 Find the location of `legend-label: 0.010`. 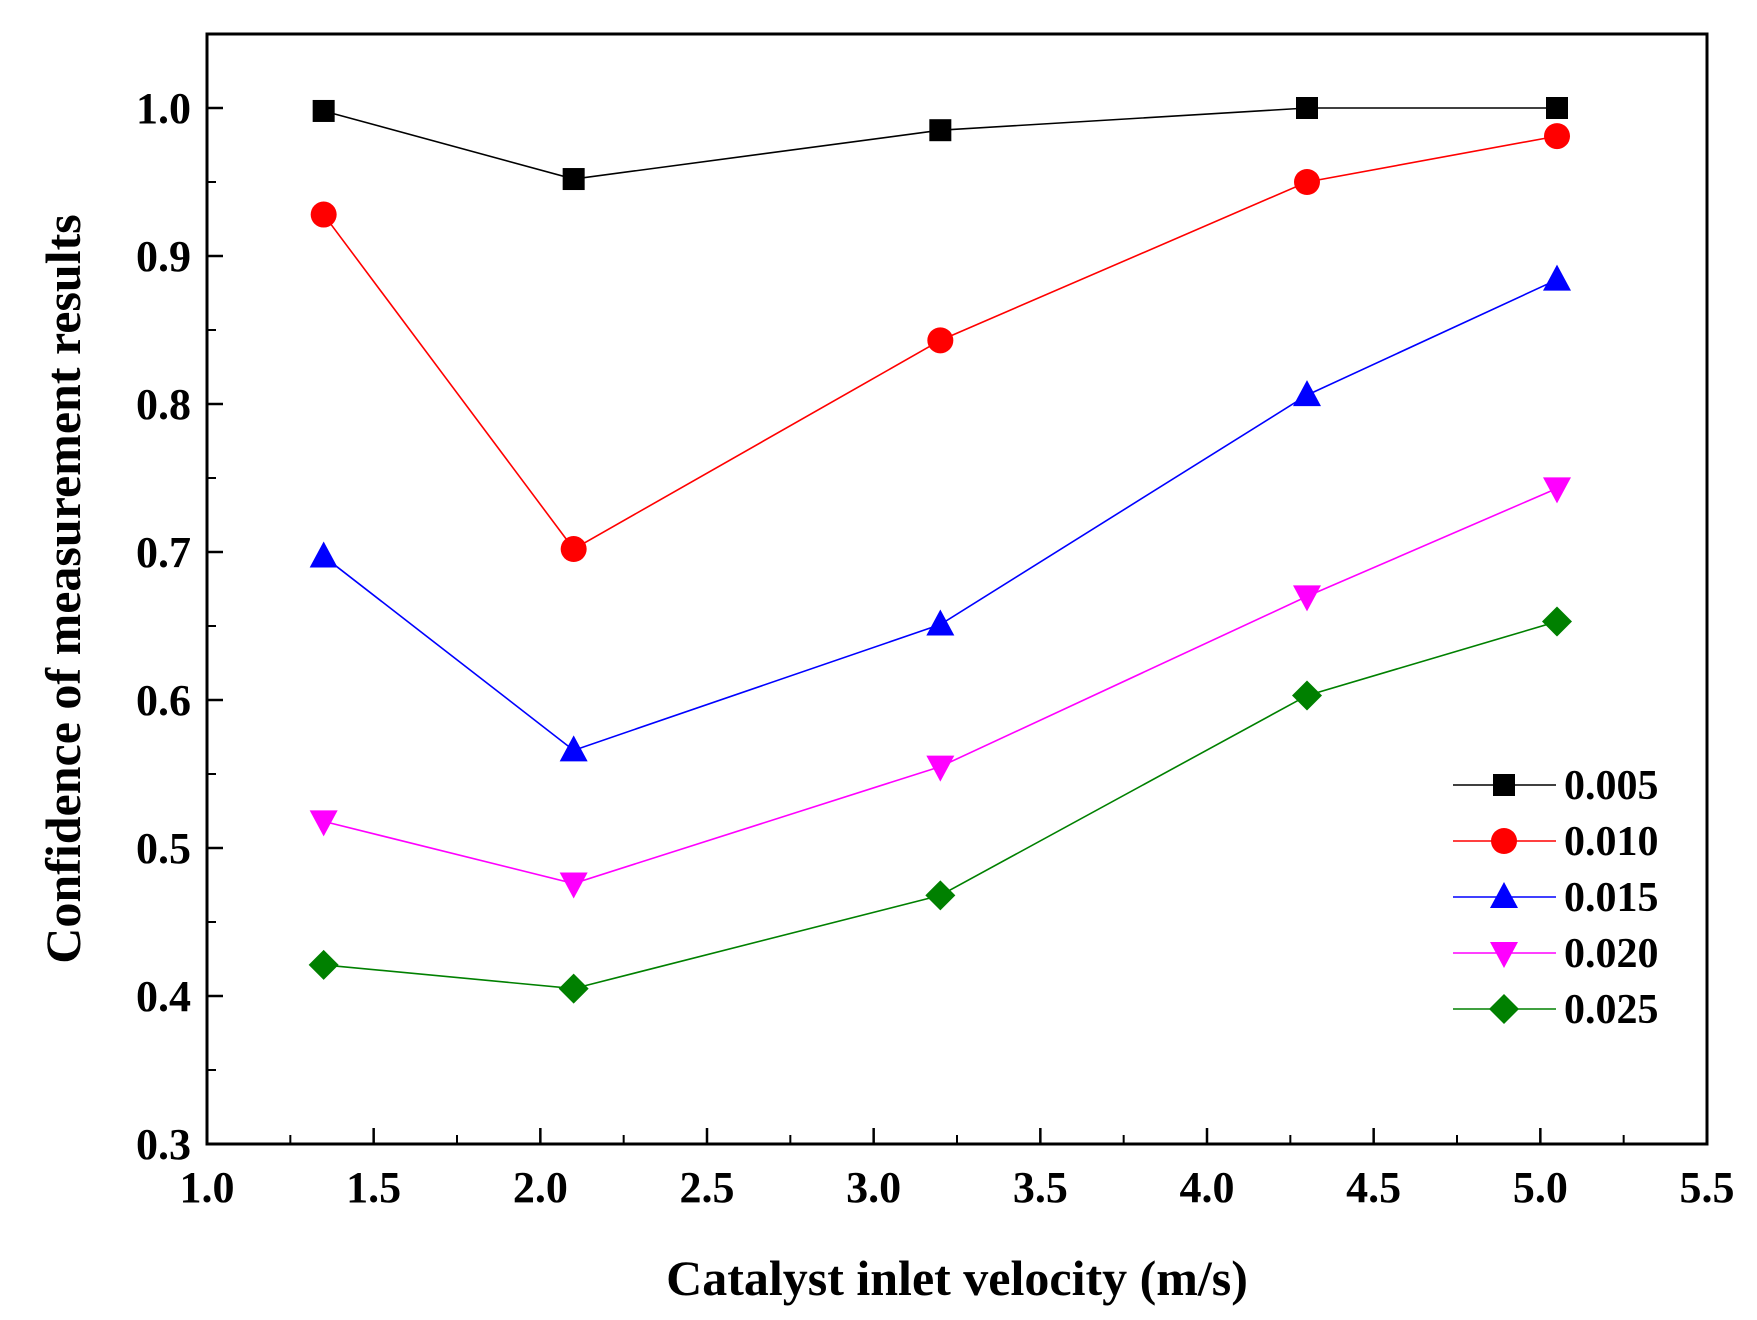

legend-label: 0.010 is located at coordinates (1611, 842).